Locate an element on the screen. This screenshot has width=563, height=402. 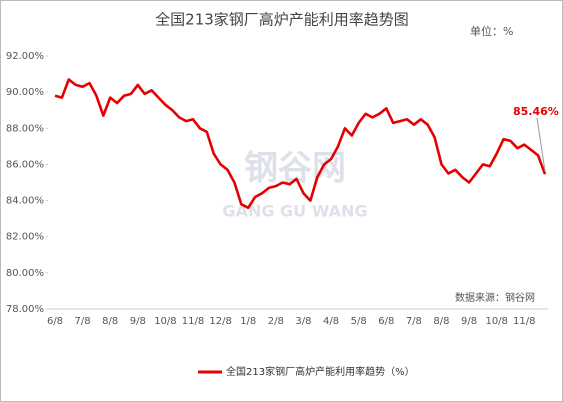
legend-label: 全国213家钢厂高炉产能利用率趋势（%） is located at coordinates (320, 371).